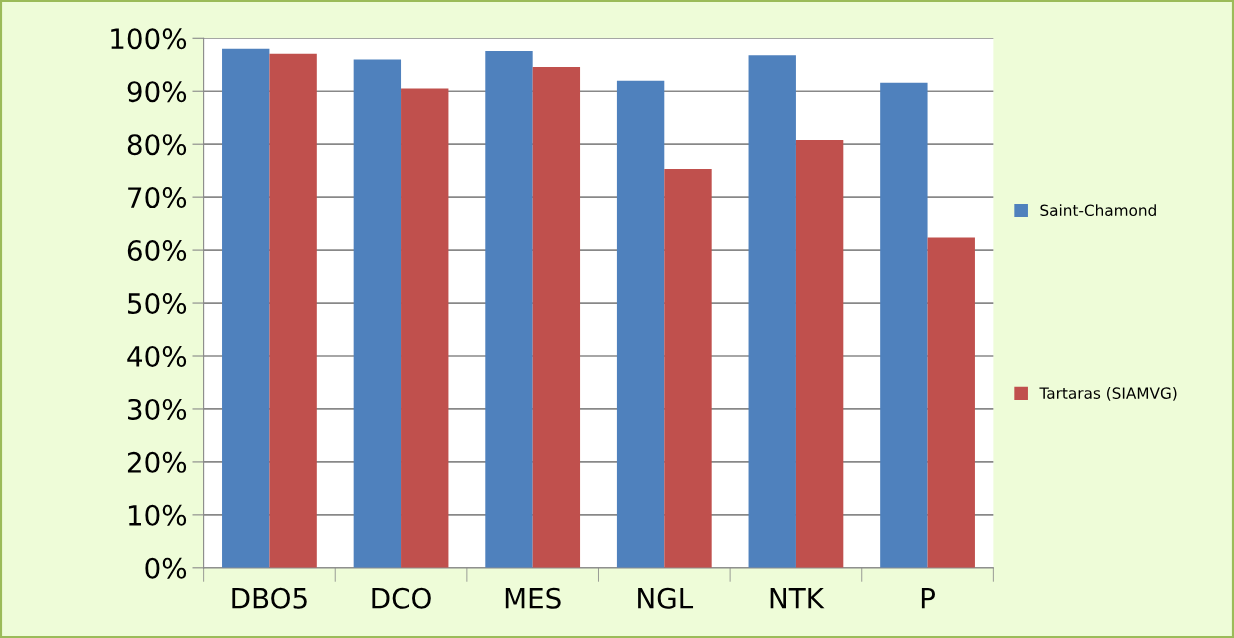 The width and height of the screenshot is (1234, 638). I want to click on y-tick-label: 100%, so click(149, 39).